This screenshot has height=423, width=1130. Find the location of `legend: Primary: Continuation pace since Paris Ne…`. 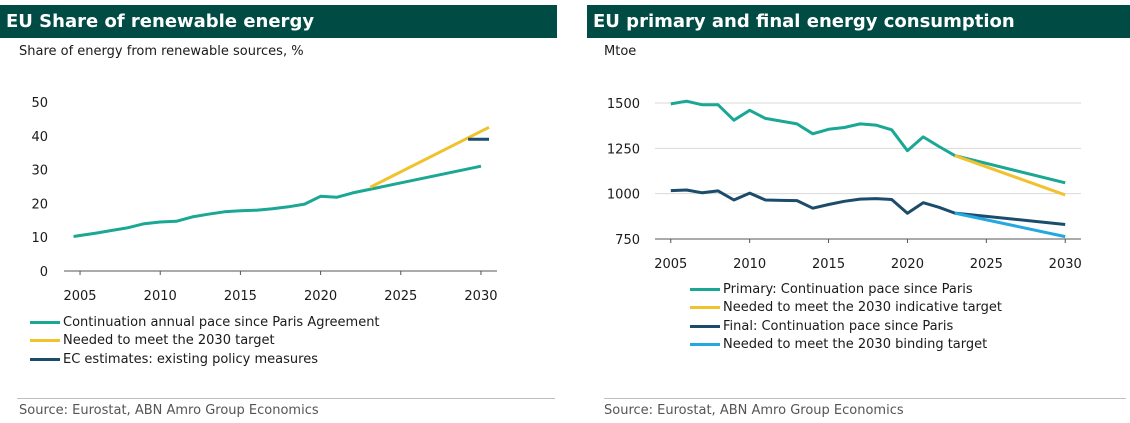

legend: Primary: Continuation pace since Paris Ne… is located at coordinates (846, 317).